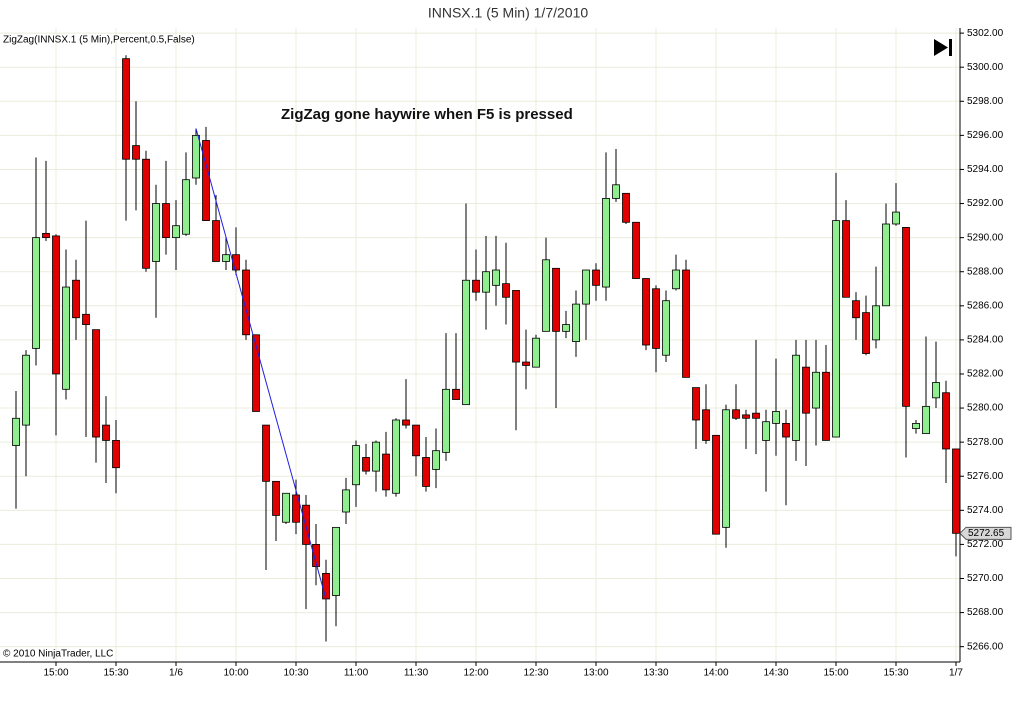 This screenshot has height=704, width=1024. I want to click on y-tick-label: 5298.00, so click(985, 101).